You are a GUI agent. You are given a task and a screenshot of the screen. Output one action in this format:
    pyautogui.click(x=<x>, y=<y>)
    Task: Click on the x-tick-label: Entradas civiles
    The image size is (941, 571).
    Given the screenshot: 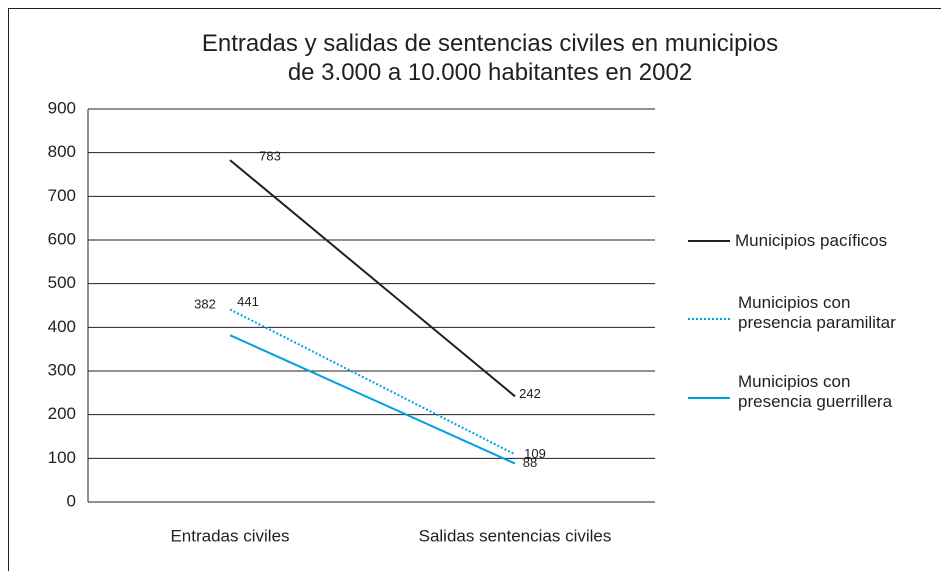 What is the action you would take?
    pyautogui.click(x=229, y=535)
    